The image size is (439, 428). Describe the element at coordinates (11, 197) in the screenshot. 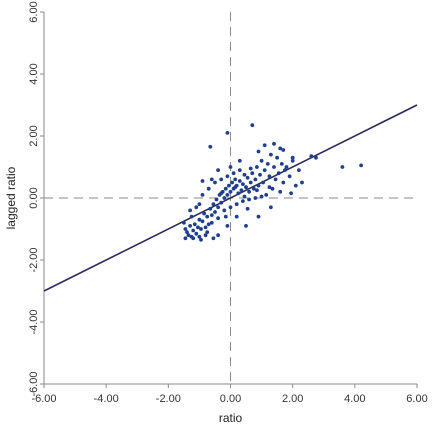

I see `y-axis-label: lagged ratio` at that location.